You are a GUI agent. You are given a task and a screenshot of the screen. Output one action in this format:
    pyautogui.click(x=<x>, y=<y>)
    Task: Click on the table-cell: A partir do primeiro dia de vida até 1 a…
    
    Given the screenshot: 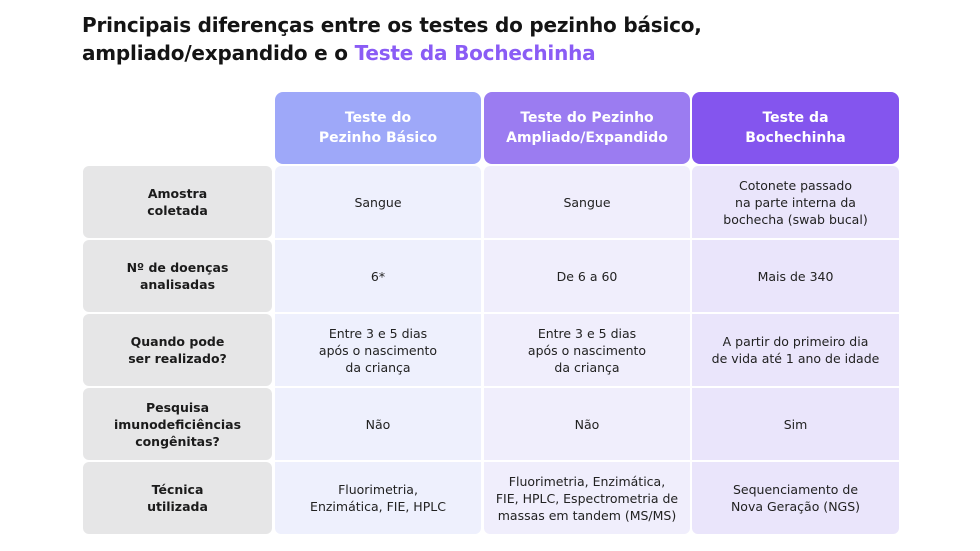 What is the action you would take?
    pyautogui.click(x=795, y=350)
    